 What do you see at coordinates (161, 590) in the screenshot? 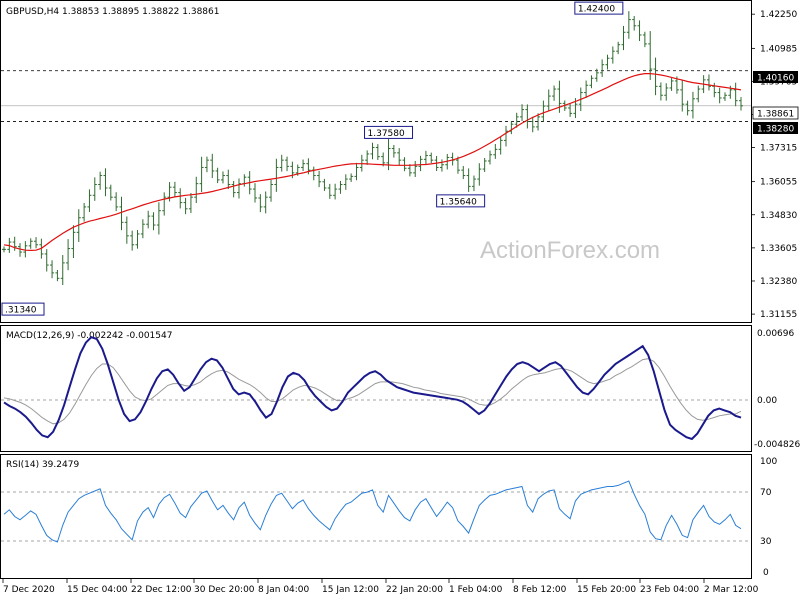
I see `time-tick-label: 22 Dec 12:00` at bounding box center [161, 590].